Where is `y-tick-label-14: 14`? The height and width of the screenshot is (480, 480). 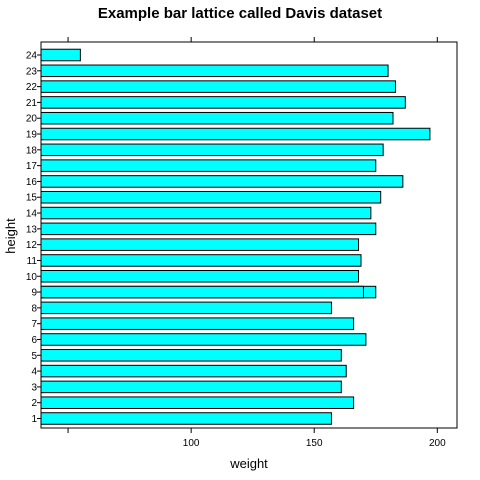
y-tick-label-14: 14 is located at coordinates (32, 214).